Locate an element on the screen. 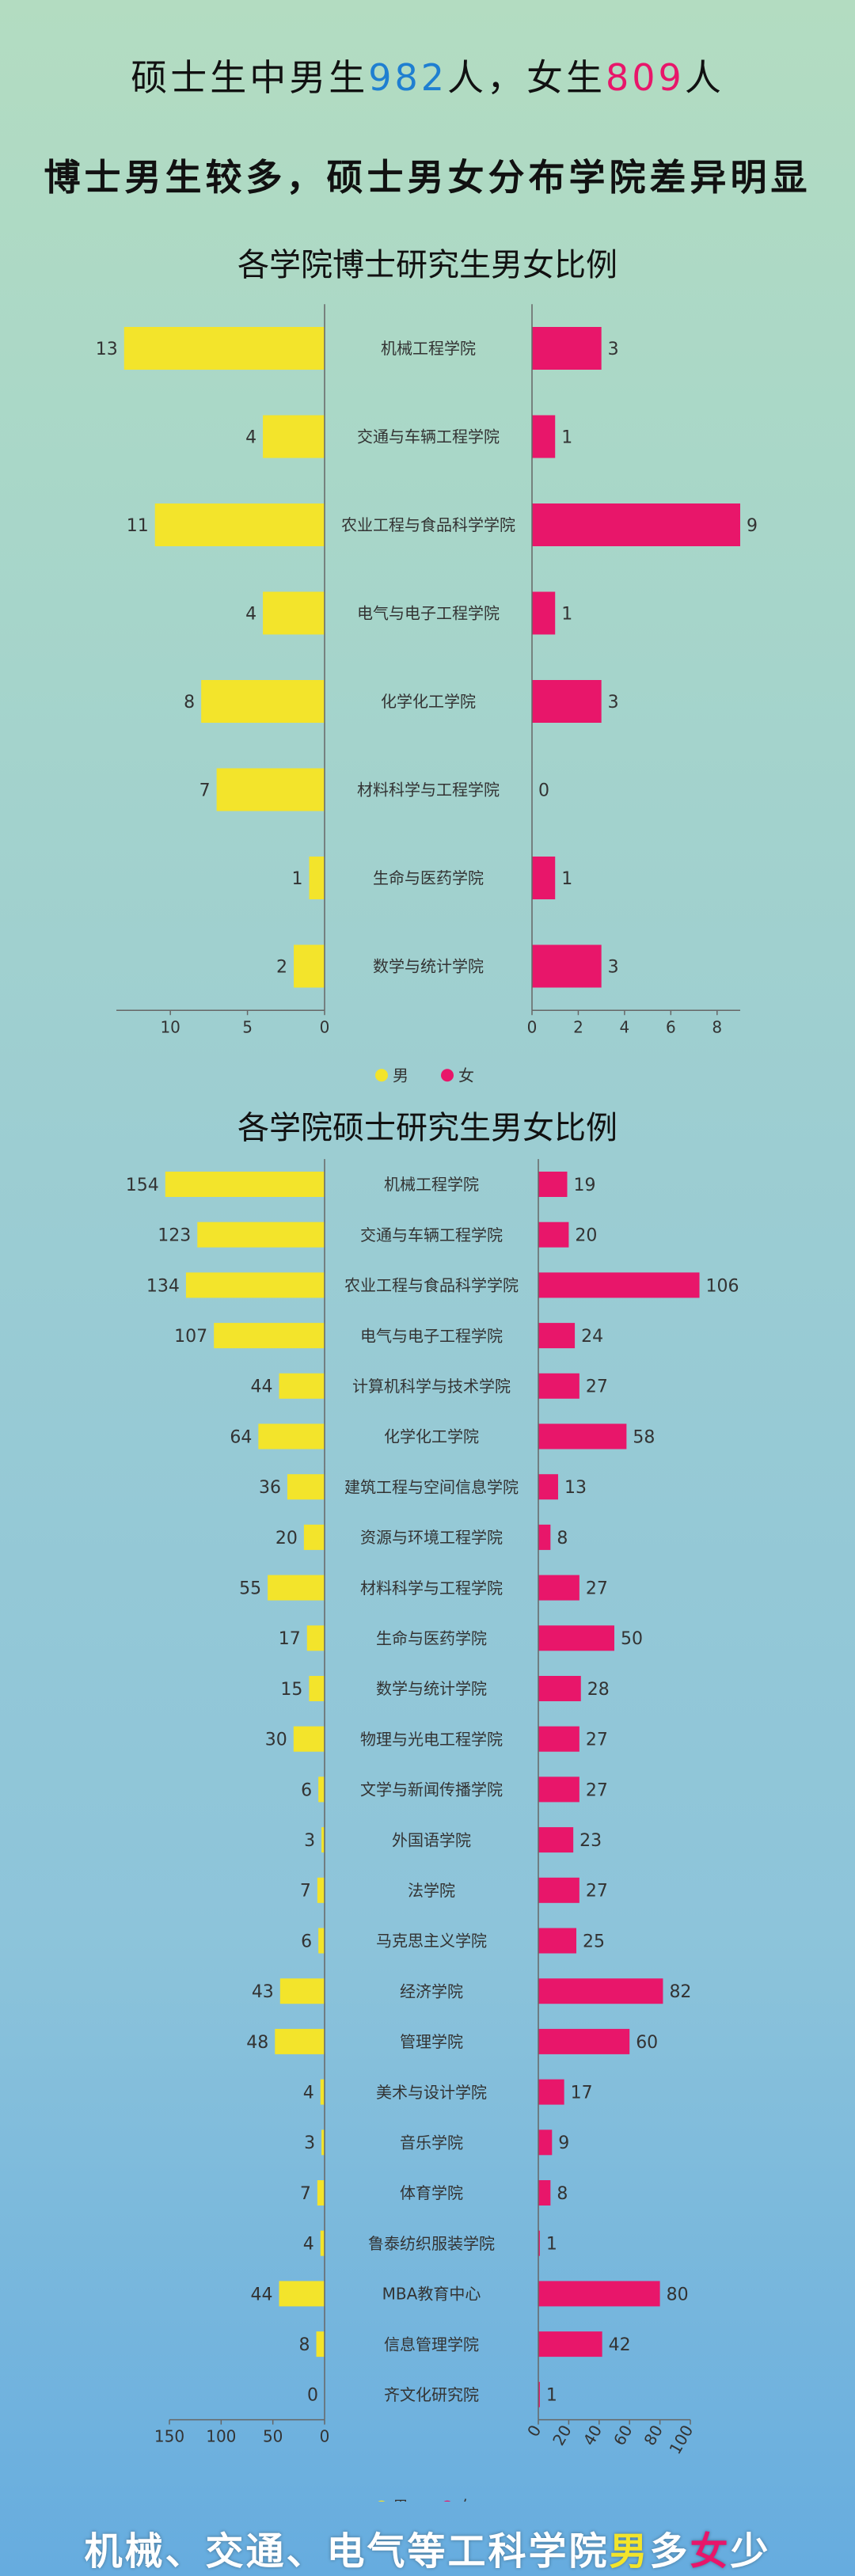 The height and width of the screenshot is (2576, 855). headline-master-count: 硕士生中男生982人，女生809人 is located at coordinates (427, 75).